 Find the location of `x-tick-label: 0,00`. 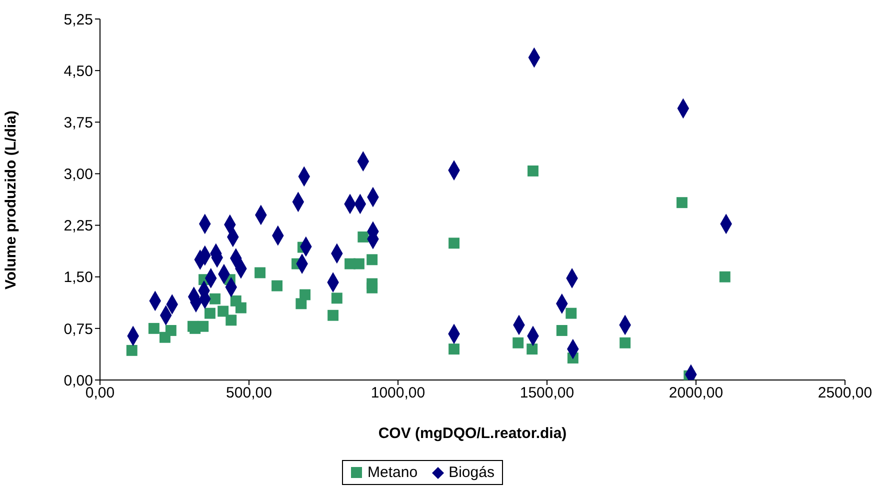

x-tick-label: 0,00 is located at coordinates (100, 393).